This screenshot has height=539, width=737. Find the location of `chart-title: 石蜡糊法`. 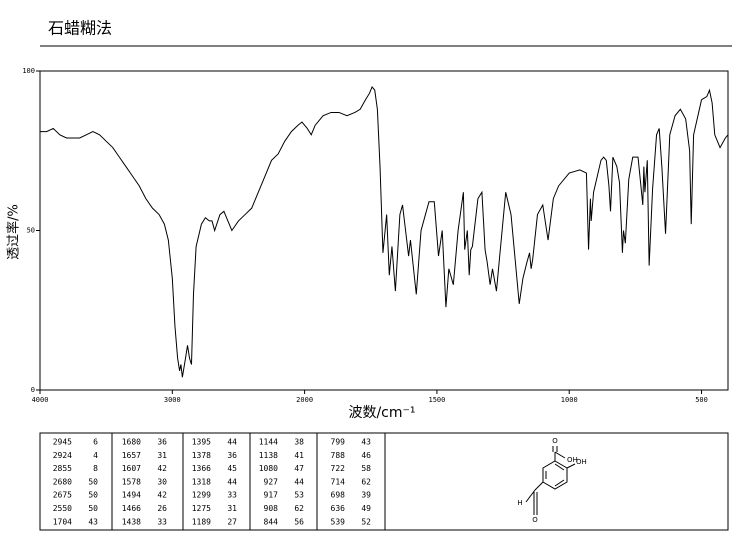

chart-title: 石蜡糊法 is located at coordinates (80, 28).